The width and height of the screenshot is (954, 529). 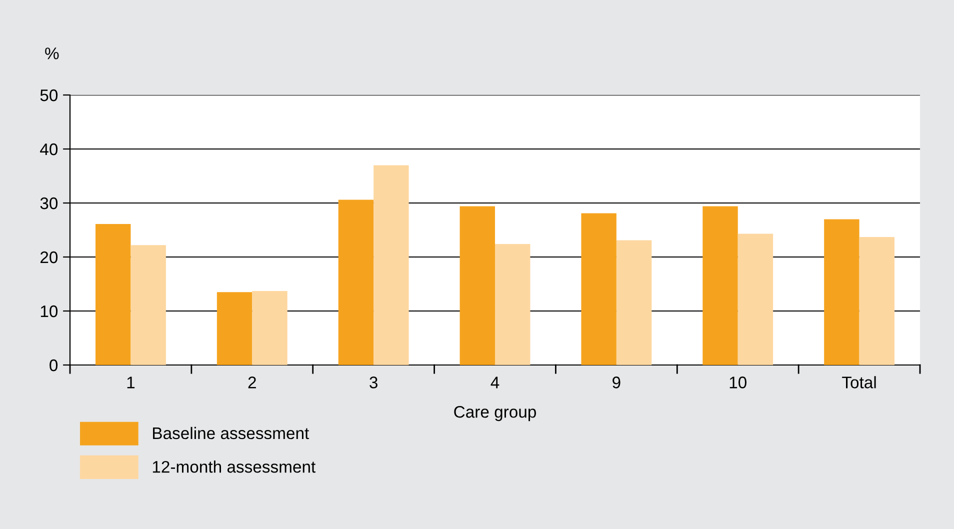 What do you see at coordinates (49, 203) in the screenshot?
I see `y-tick-label: 30` at bounding box center [49, 203].